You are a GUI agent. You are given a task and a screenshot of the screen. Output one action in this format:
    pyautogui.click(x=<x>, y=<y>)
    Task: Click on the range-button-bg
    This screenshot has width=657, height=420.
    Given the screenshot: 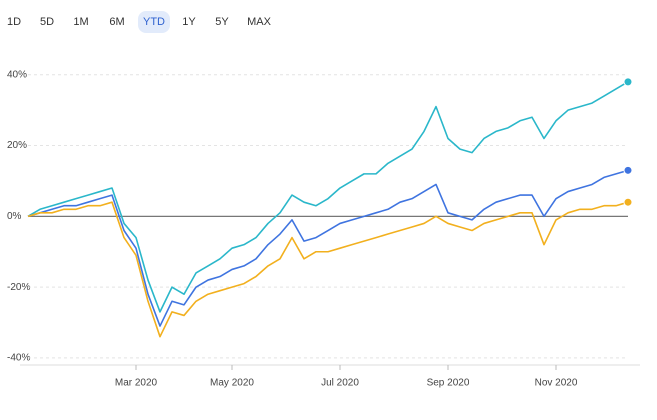 What is the action you would take?
    pyautogui.click(x=154, y=22)
    